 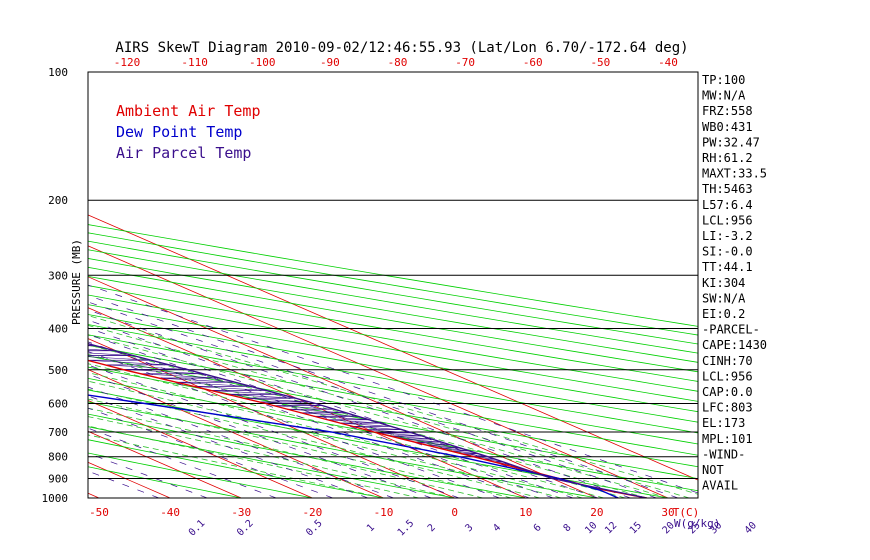 What do you see at coordinates (727, 392) in the screenshot?
I see `stat-item: CAP:0.0` at bounding box center [727, 392].